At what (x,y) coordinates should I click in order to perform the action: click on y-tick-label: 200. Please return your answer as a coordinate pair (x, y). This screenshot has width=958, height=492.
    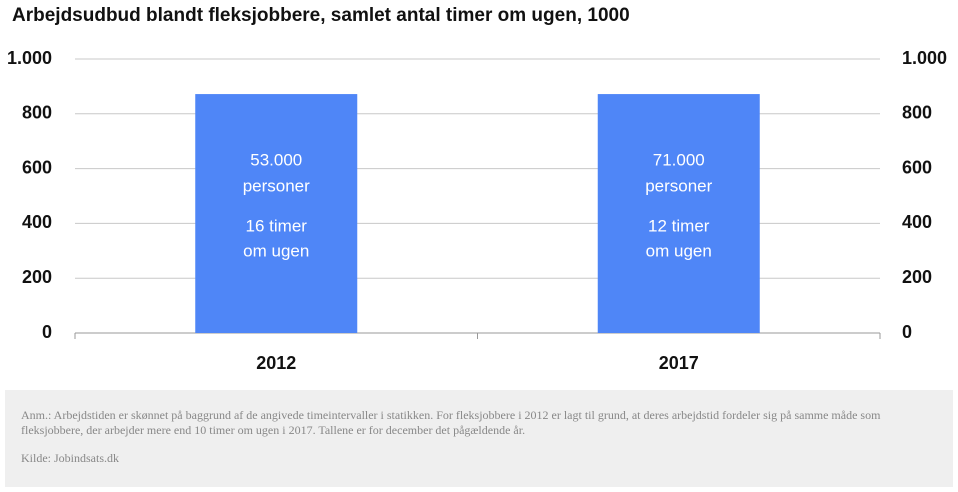
    Looking at the image, I should click on (37, 277).